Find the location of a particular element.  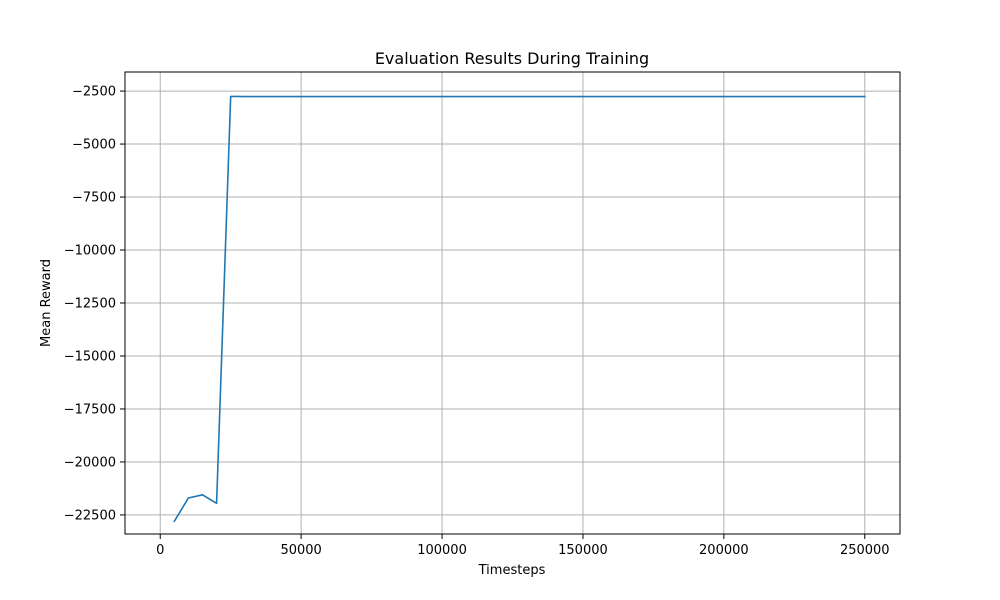

x-tick-label: 250000 is located at coordinates (865, 550).